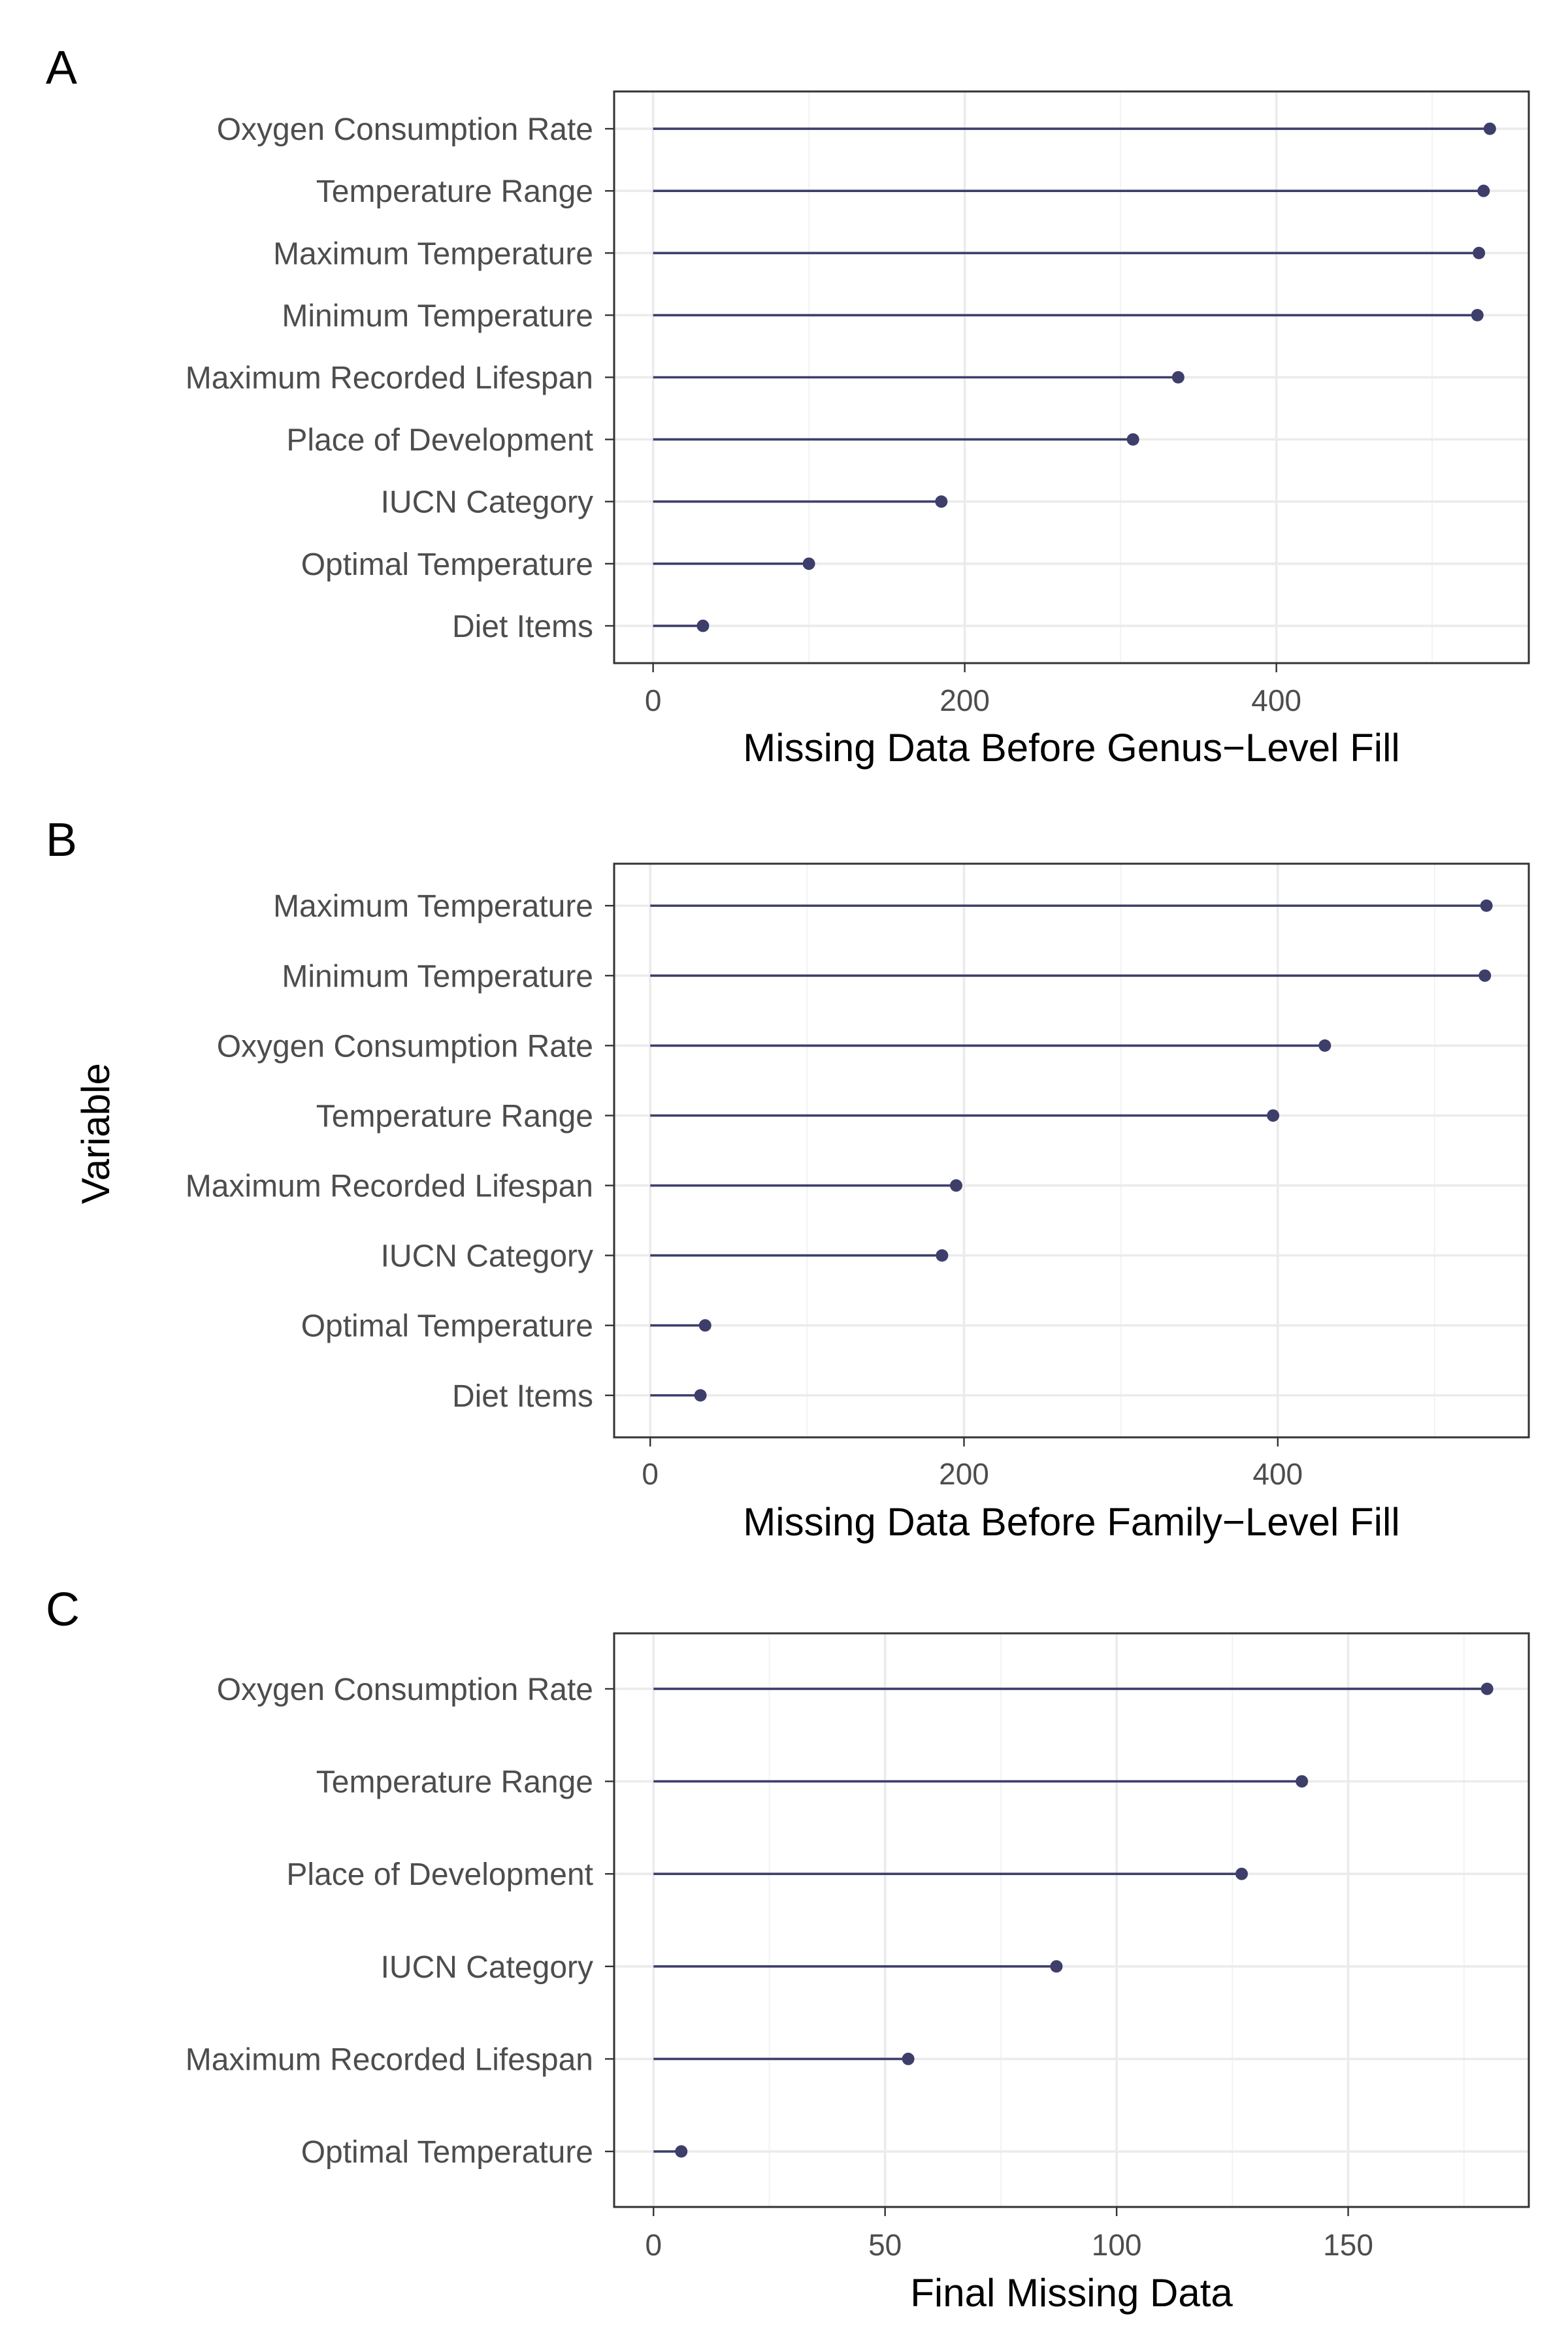  I want to click on x-tick-label: 50, so click(885, 2245).